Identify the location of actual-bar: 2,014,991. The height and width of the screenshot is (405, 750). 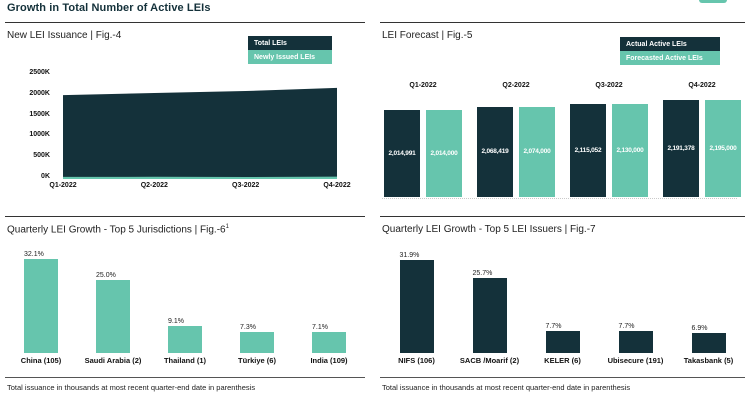
(402, 153).